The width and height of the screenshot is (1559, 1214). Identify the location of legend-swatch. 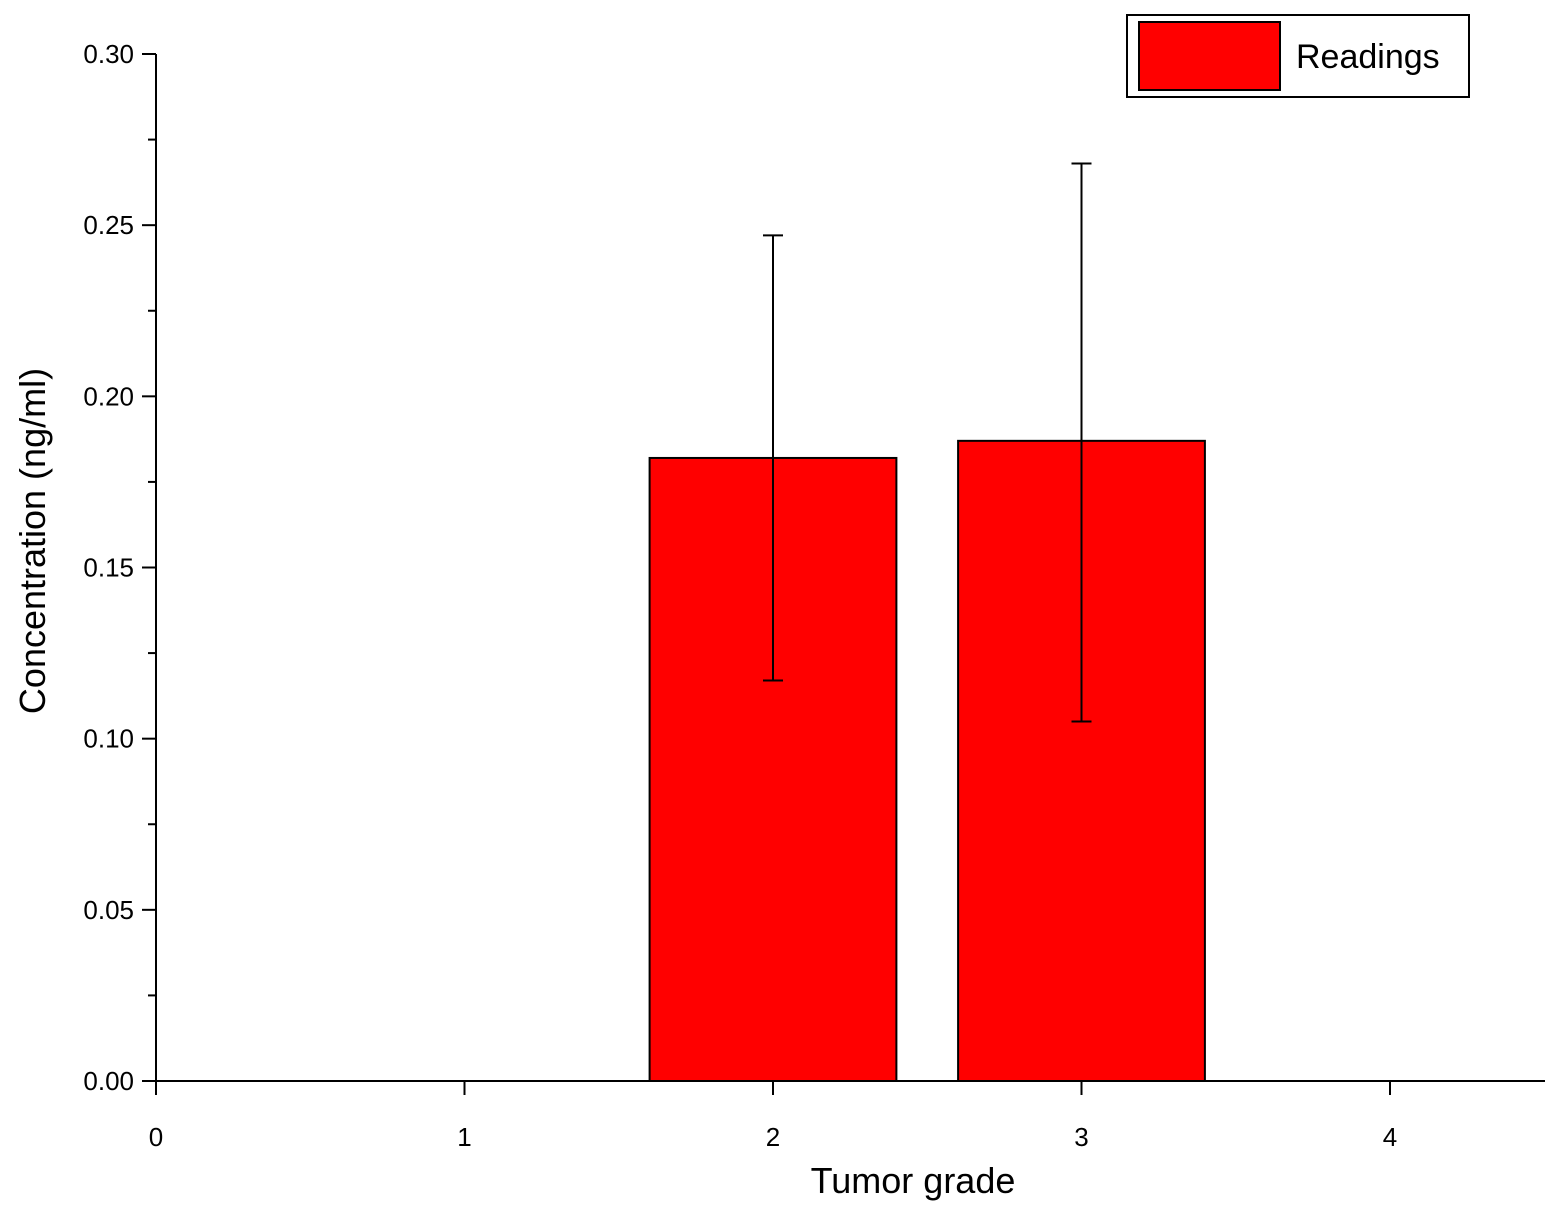
(1209, 56).